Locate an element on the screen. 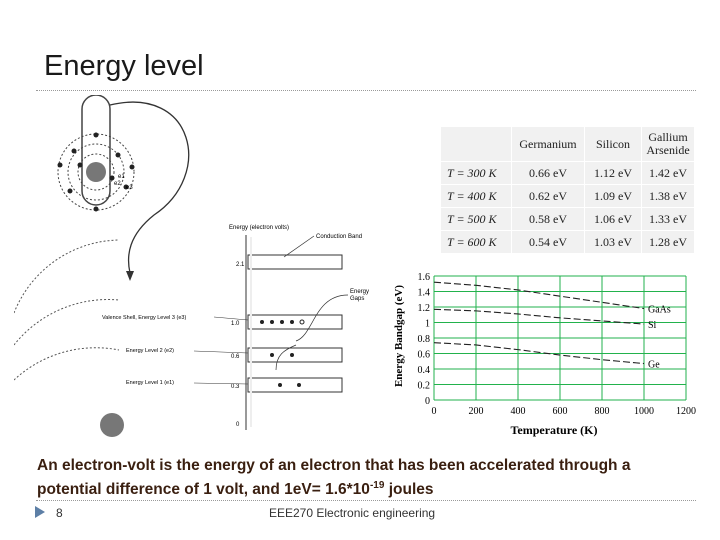  level-2-band is located at coordinates (295, 355).